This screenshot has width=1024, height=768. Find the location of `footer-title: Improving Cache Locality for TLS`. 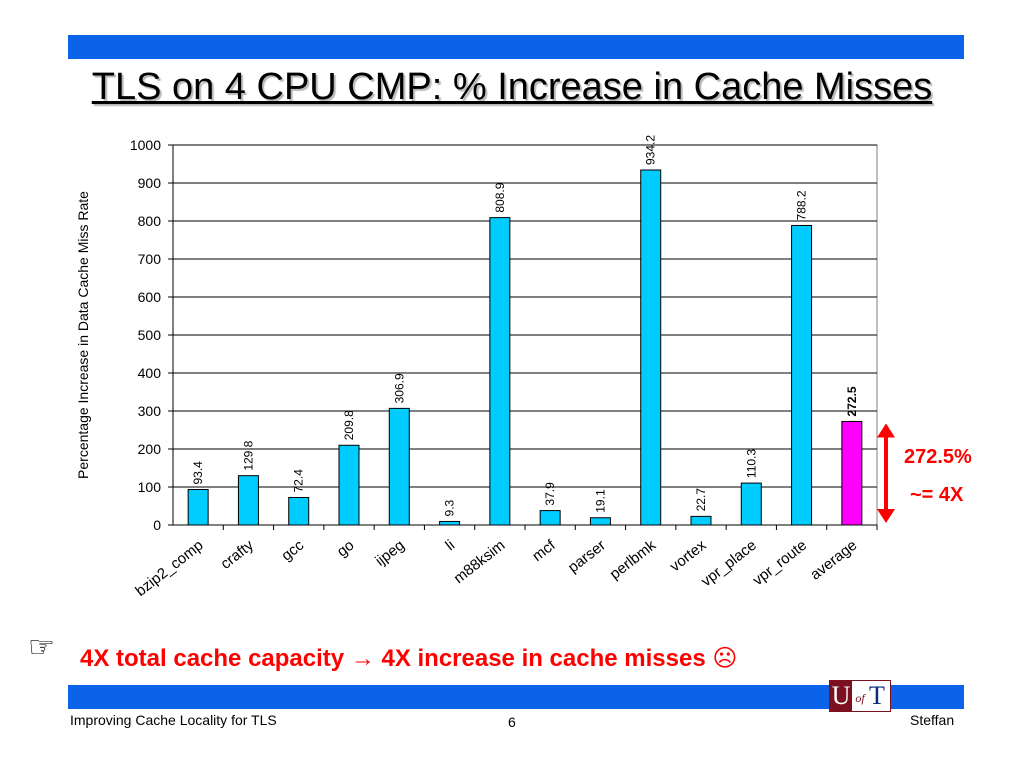

footer-title: Improving Cache Locality for TLS is located at coordinates (173, 720).